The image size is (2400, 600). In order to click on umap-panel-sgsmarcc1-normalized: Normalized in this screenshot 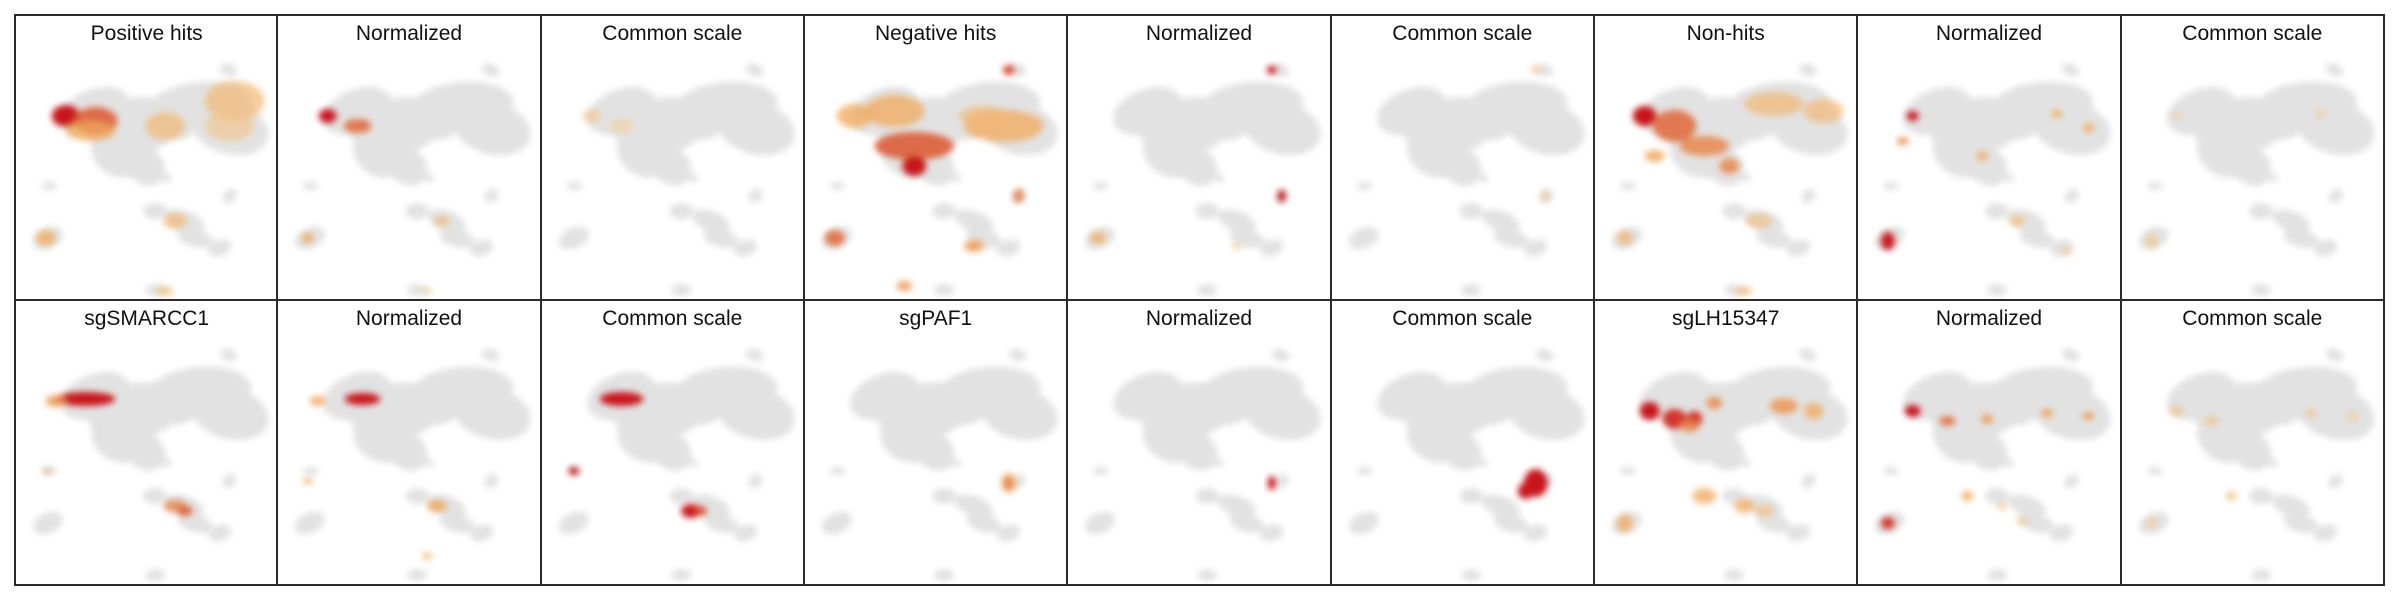, I will do `click(409, 442)`.